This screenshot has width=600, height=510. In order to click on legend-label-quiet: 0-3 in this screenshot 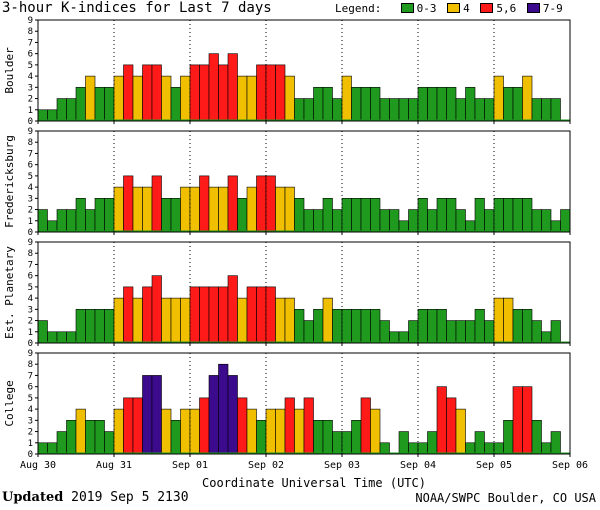, I will do `click(426, 8)`.